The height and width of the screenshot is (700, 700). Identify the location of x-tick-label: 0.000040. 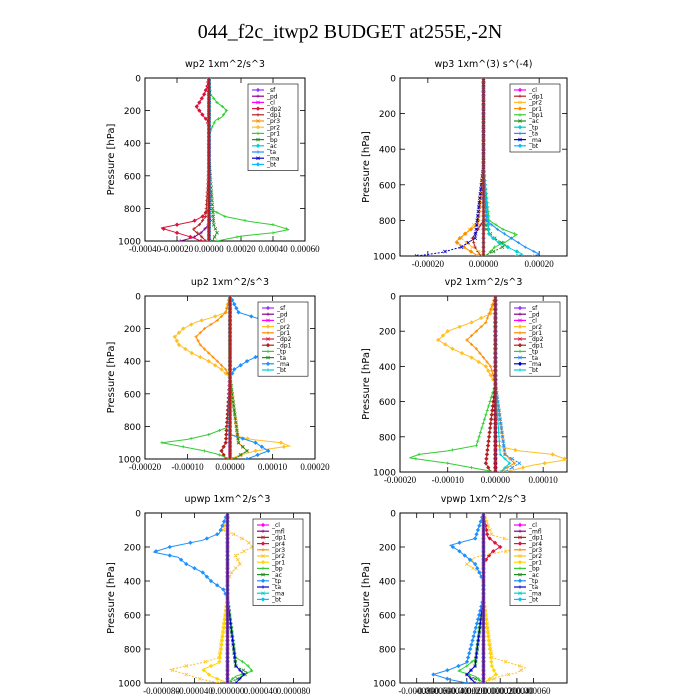
(517, 691).